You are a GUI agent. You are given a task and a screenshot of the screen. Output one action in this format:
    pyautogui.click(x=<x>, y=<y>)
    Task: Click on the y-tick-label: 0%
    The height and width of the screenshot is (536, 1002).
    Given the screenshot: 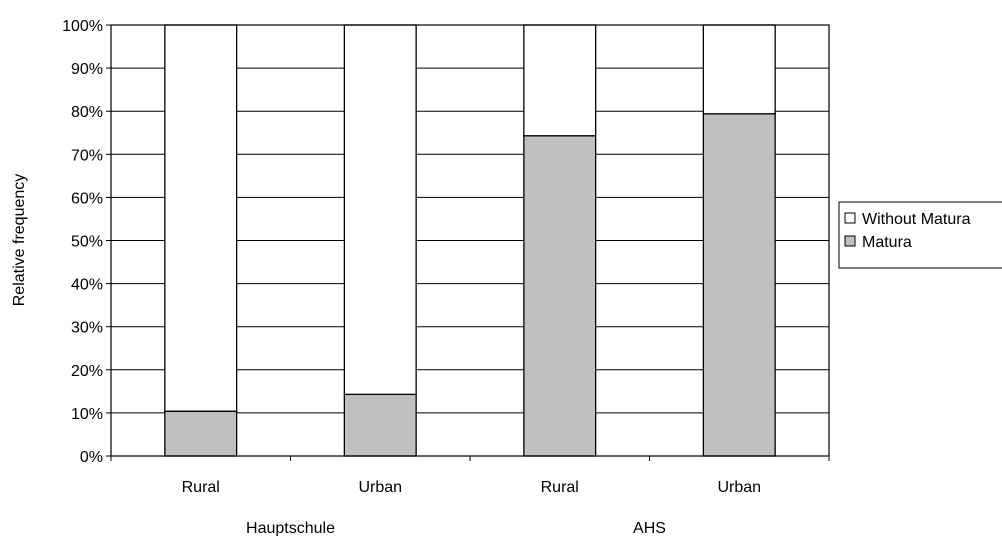 What is the action you would take?
    pyautogui.click(x=91, y=457)
    